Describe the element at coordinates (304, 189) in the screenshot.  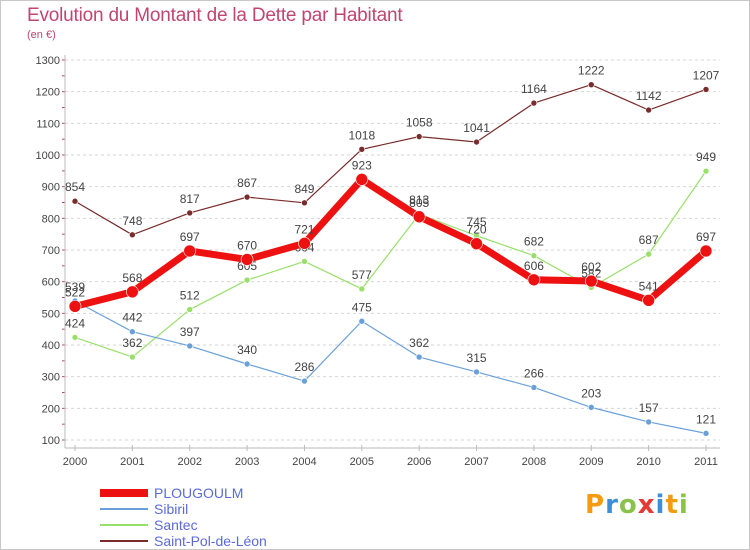
I see `data-label-saint-pol-de-l-on: 849` at that location.